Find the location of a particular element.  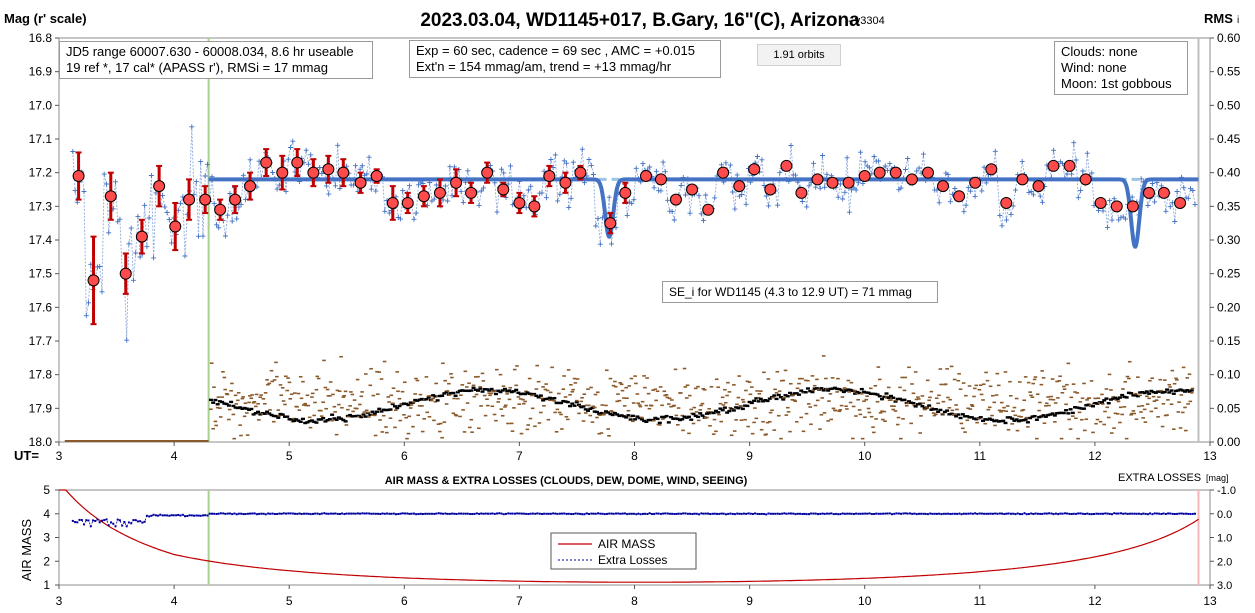

legend-losses: Extra Losses is located at coordinates (632, 560).